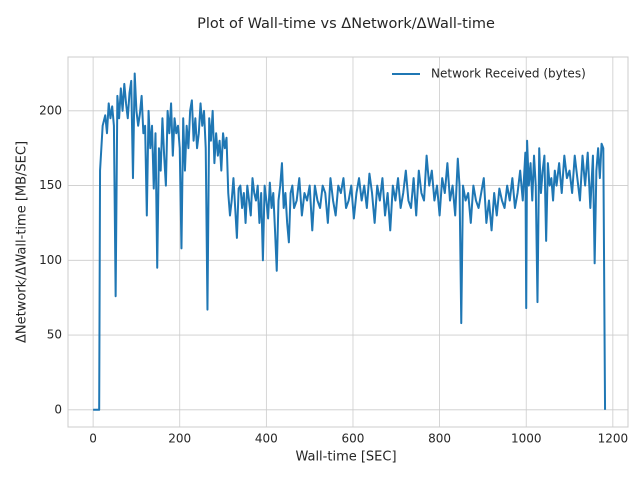  I want to click on y-tick-label: 50, so click(54, 335).